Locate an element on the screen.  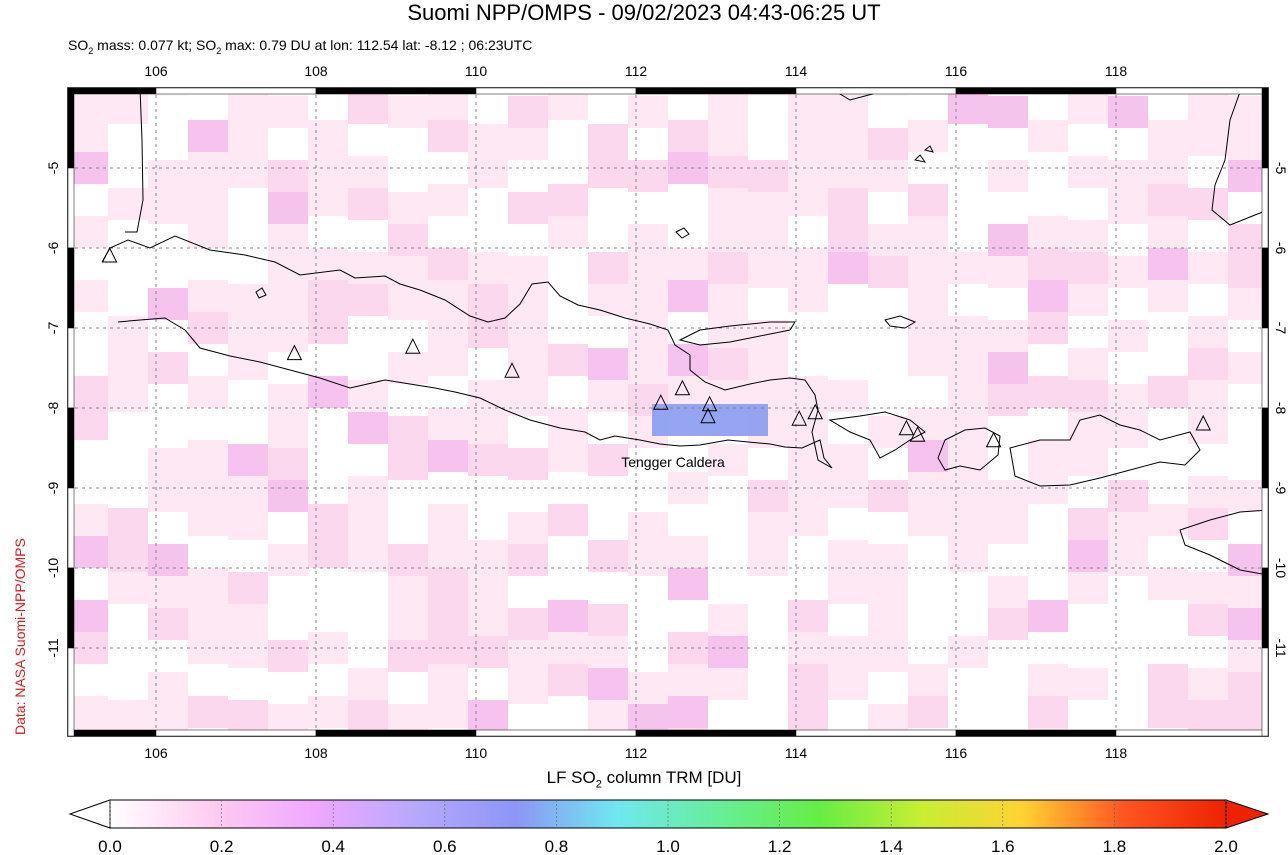
colorbar-title-subscript: 2 is located at coordinates (598, 784).